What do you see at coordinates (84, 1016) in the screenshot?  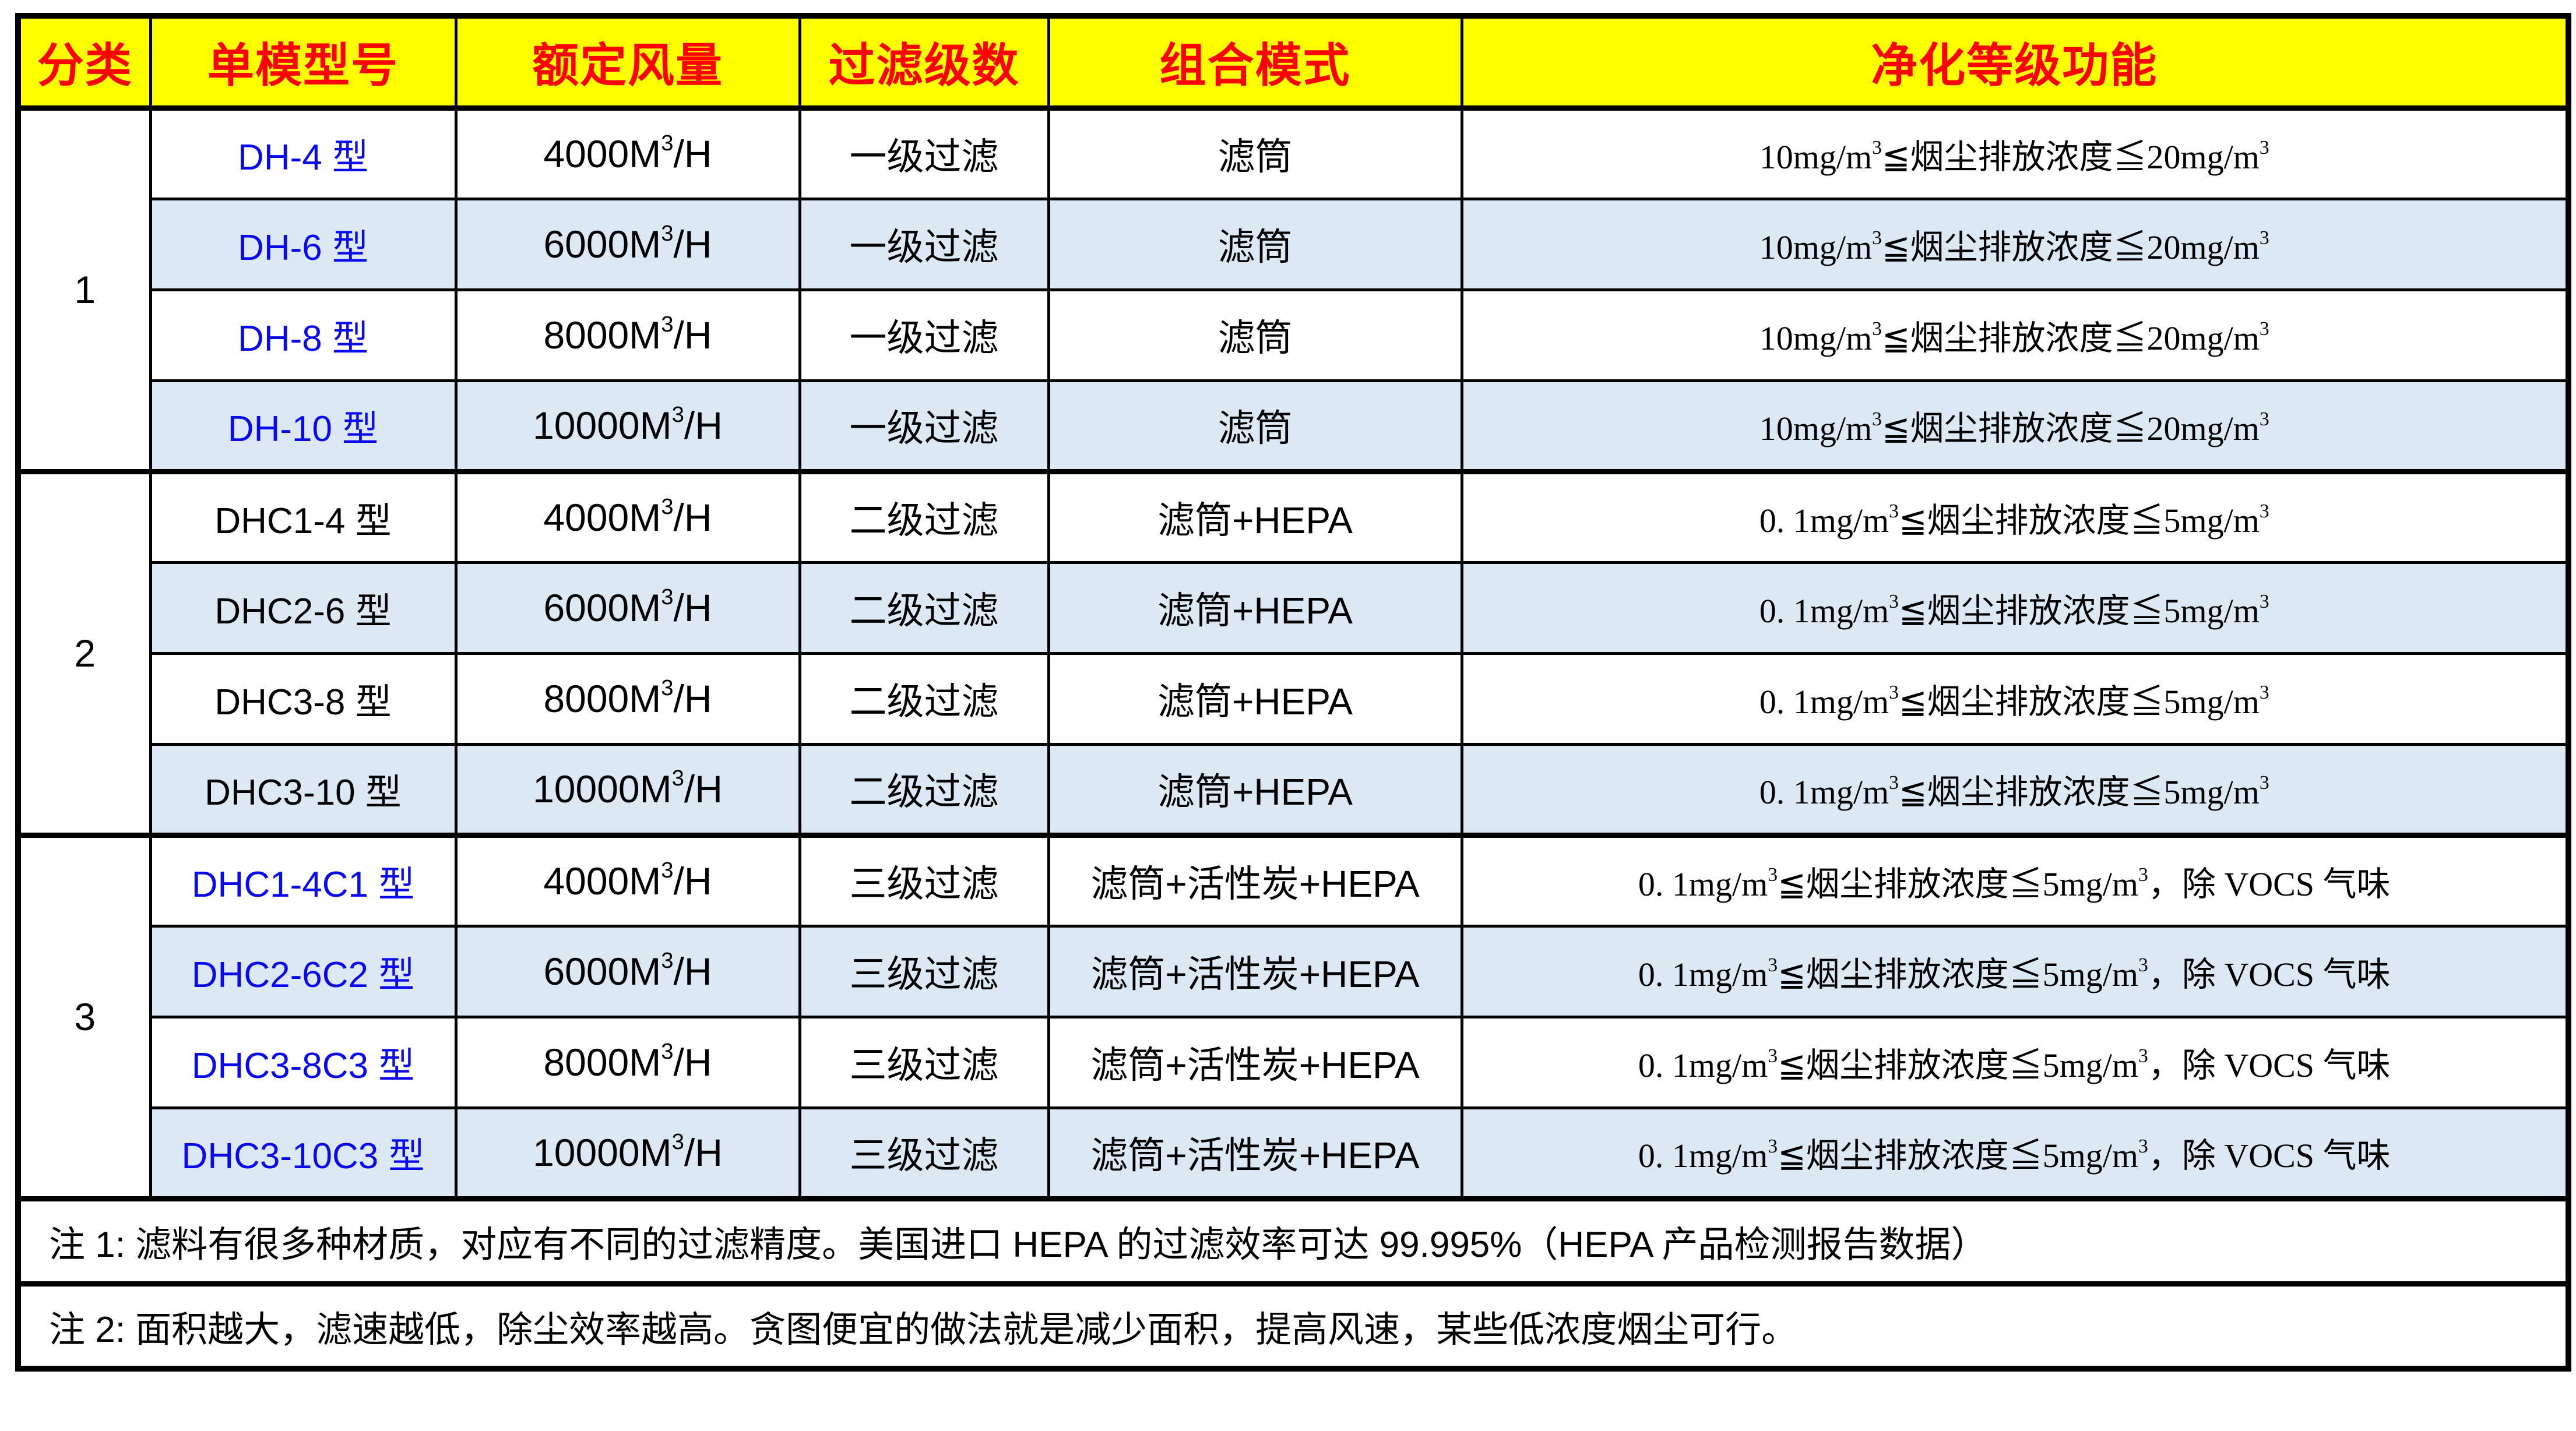 I see `category-cell: 3` at bounding box center [84, 1016].